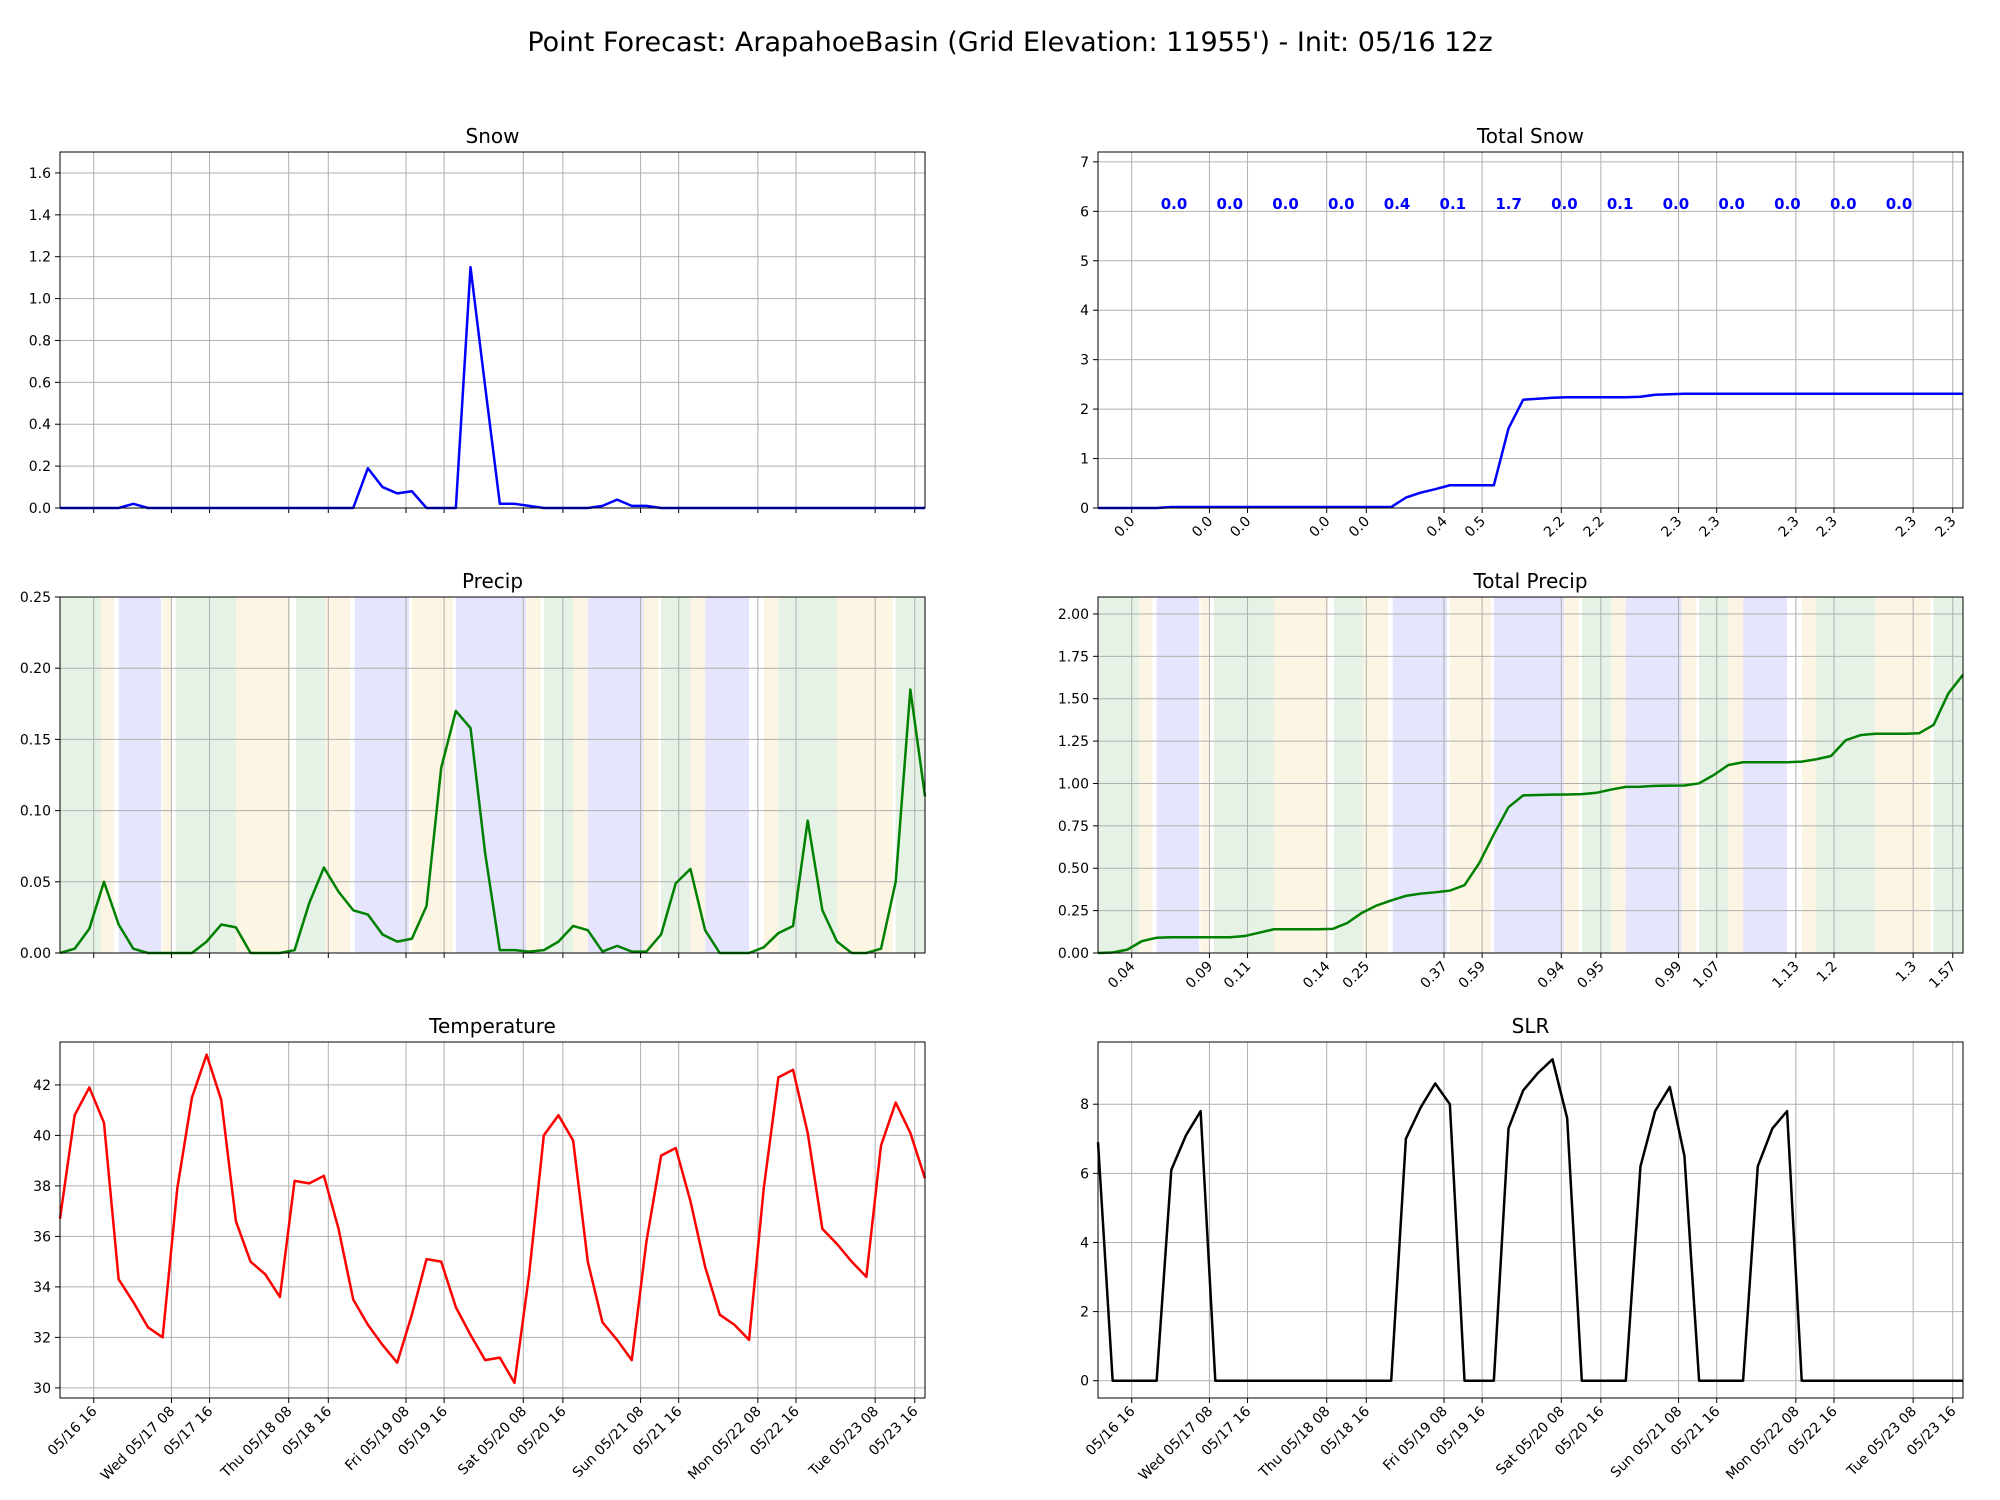  Describe the element at coordinates (1531, 1026) in the screenshot. I see `slr-title: SLR` at that location.